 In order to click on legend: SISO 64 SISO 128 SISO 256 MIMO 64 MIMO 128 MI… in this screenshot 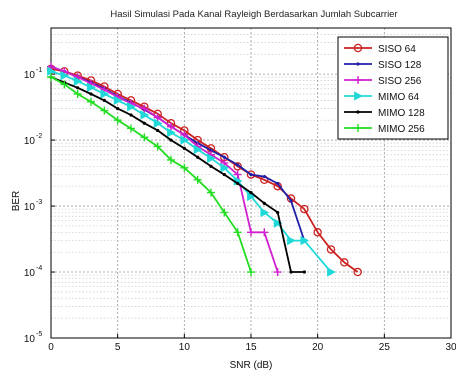, I will do `click(393, 88)`.